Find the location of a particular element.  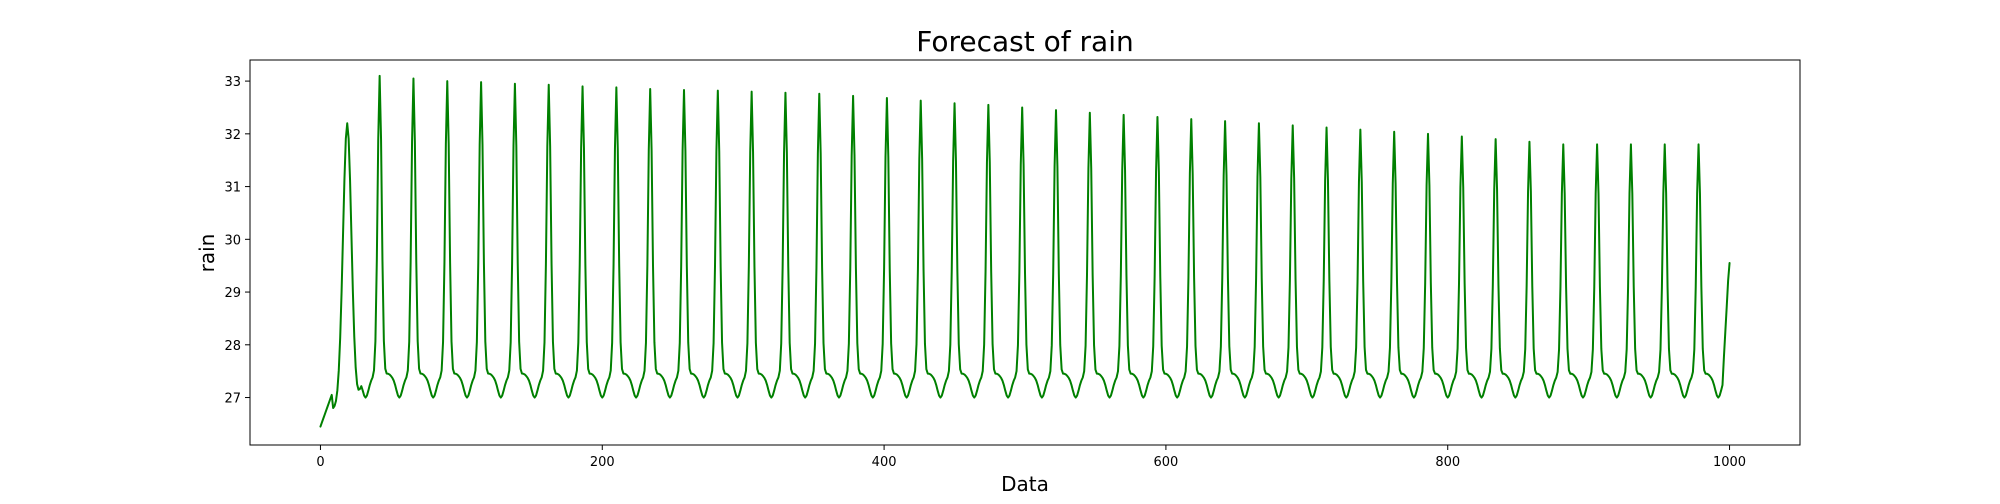

y-axis-label: rain is located at coordinates (207, 253).